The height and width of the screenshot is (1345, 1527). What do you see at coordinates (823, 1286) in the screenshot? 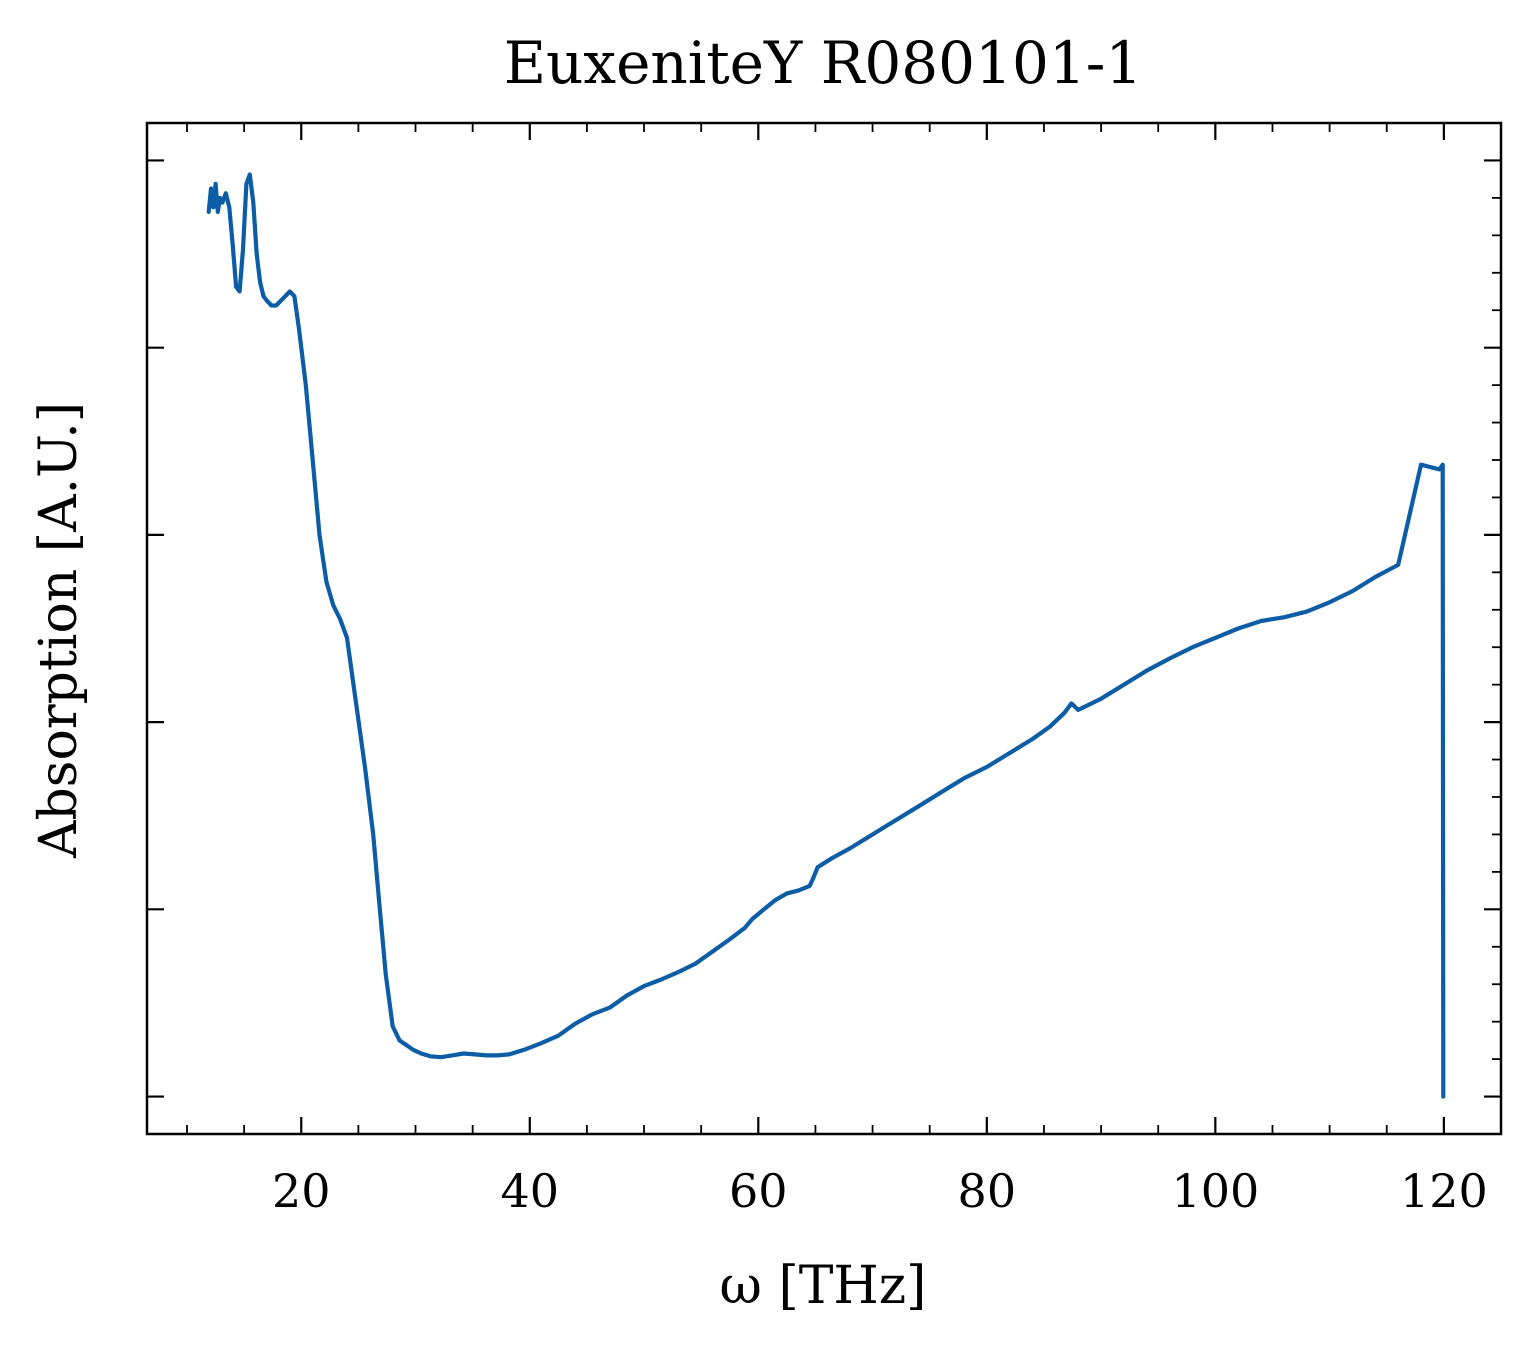
I see `x-axis-label: ω [THz]` at bounding box center [823, 1286].